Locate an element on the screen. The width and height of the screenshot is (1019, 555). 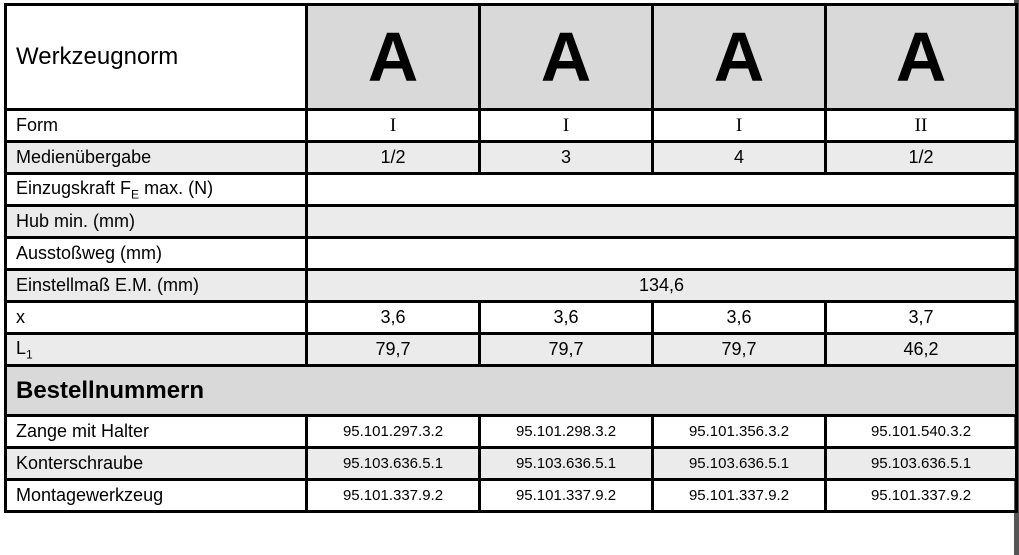
row-ausstoss: Ausstoßweg (mm) is located at coordinates (511, 253).